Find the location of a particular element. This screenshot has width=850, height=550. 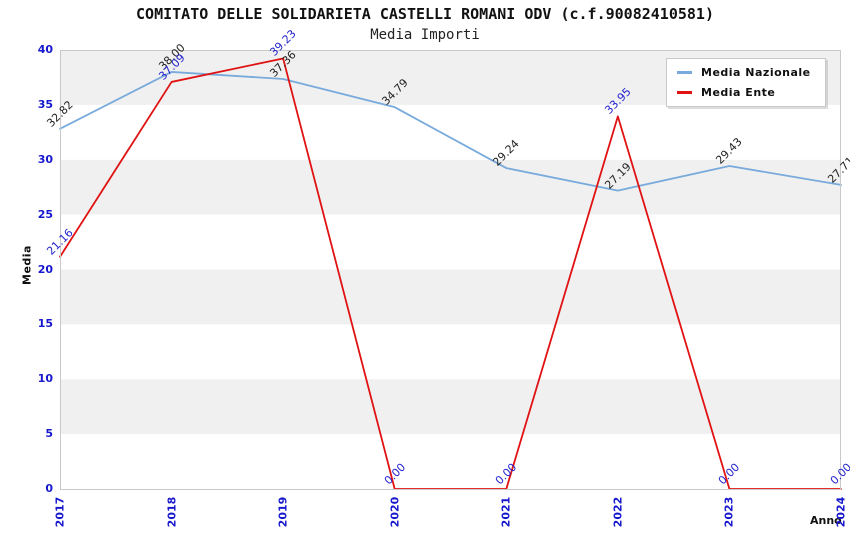

x-tick-label: 2020 is located at coordinates (395, 512).